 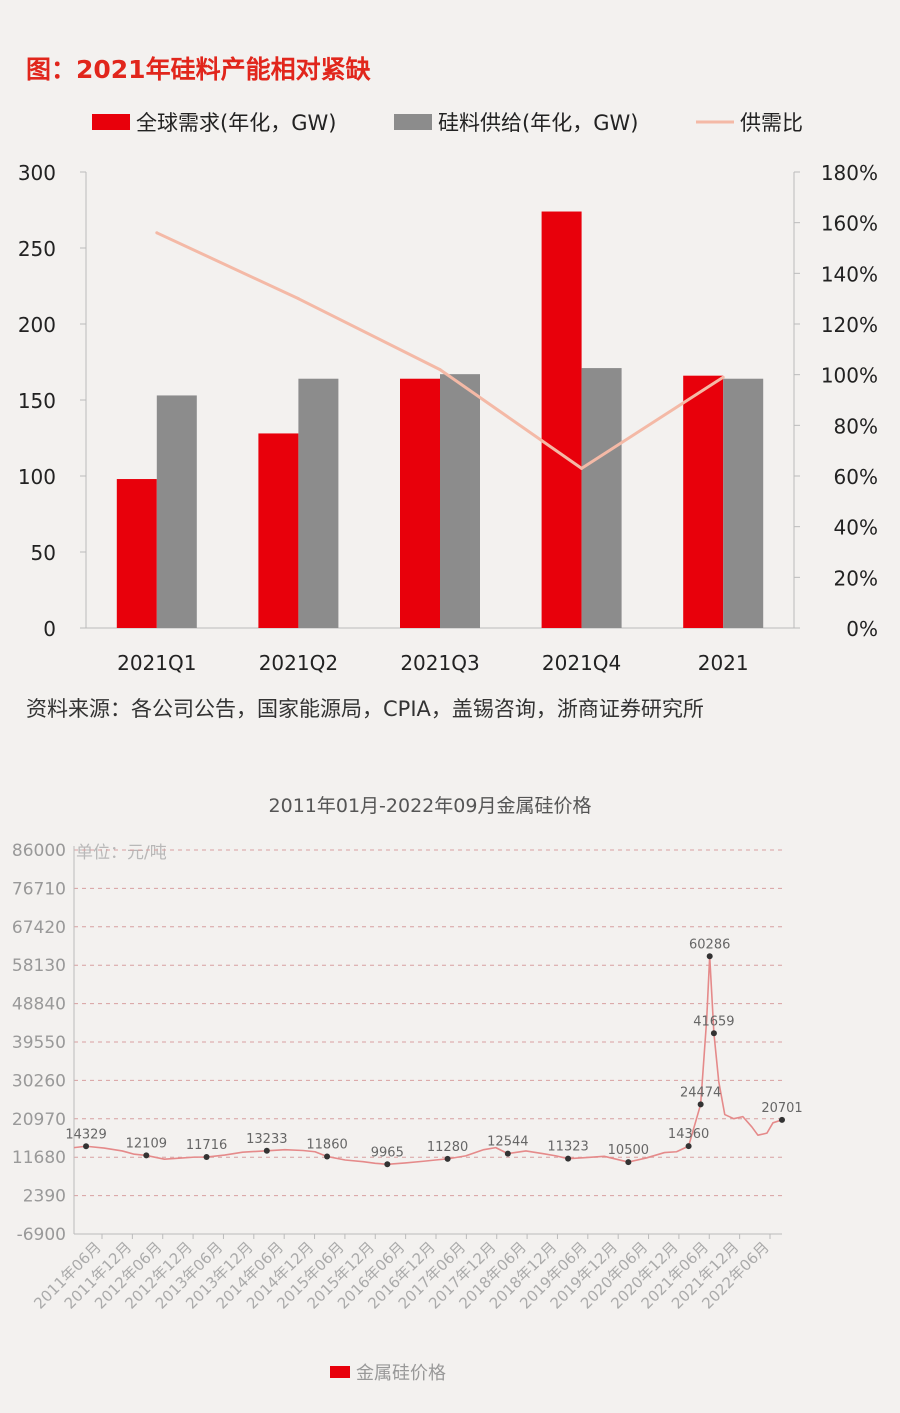 I want to click on y-tick-label: 48840, so click(x=39, y=1005).